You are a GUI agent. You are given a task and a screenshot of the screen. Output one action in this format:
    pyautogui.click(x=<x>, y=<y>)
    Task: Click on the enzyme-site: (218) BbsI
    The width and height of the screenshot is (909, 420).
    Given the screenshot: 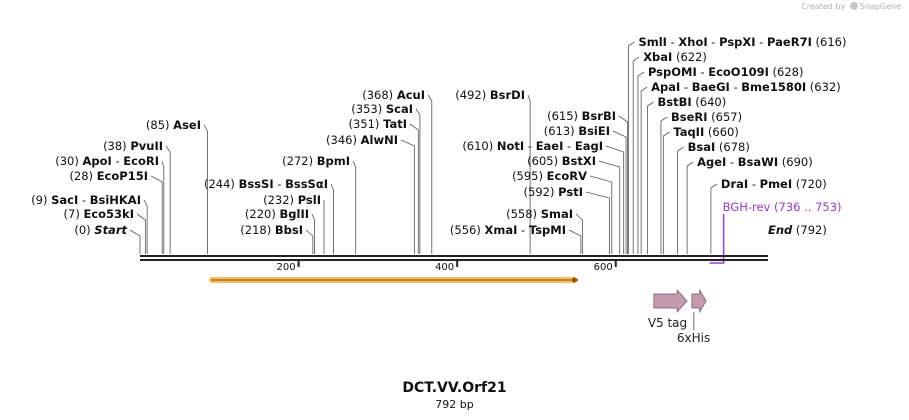 What is the action you would take?
    pyautogui.click(x=277, y=238)
    